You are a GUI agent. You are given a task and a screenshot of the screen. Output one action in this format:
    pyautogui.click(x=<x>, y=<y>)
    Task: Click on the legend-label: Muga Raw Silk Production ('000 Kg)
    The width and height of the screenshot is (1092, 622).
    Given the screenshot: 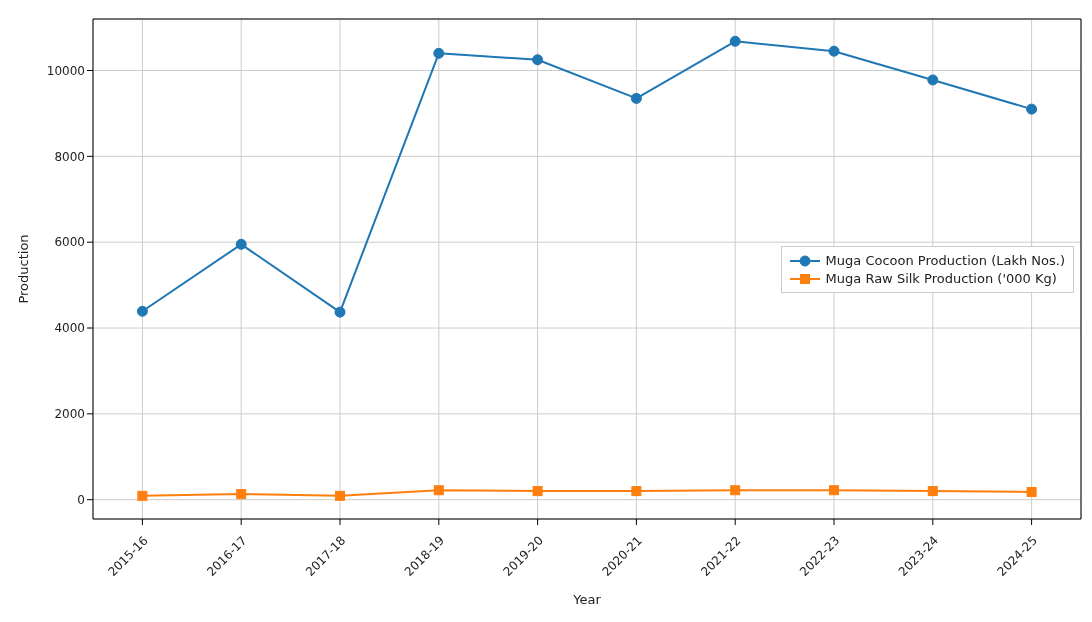 What is the action you would take?
    pyautogui.click(x=941, y=278)
    